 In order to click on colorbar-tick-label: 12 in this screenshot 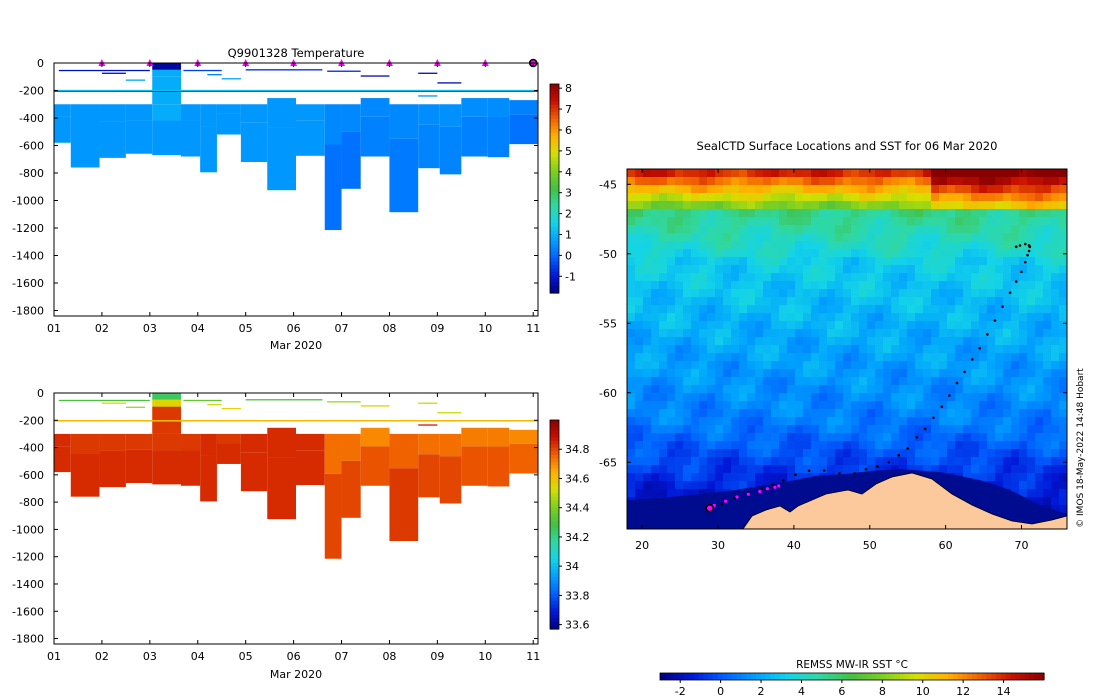, I will do `click(963, 691)`.